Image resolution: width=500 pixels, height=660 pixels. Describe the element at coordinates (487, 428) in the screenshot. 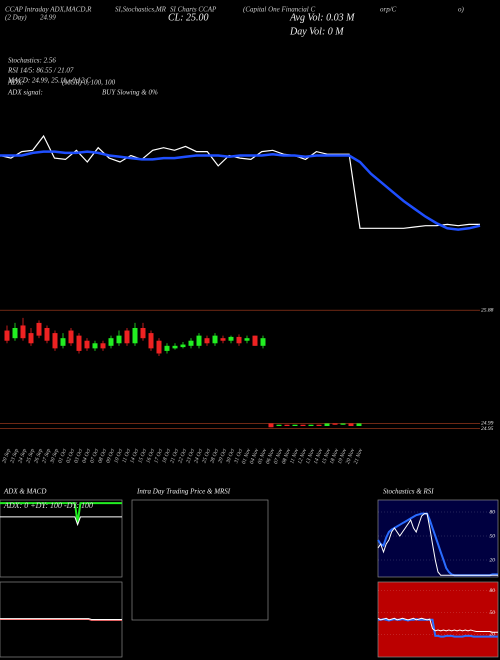

I see `y-tick-label: 24.95` at that location.